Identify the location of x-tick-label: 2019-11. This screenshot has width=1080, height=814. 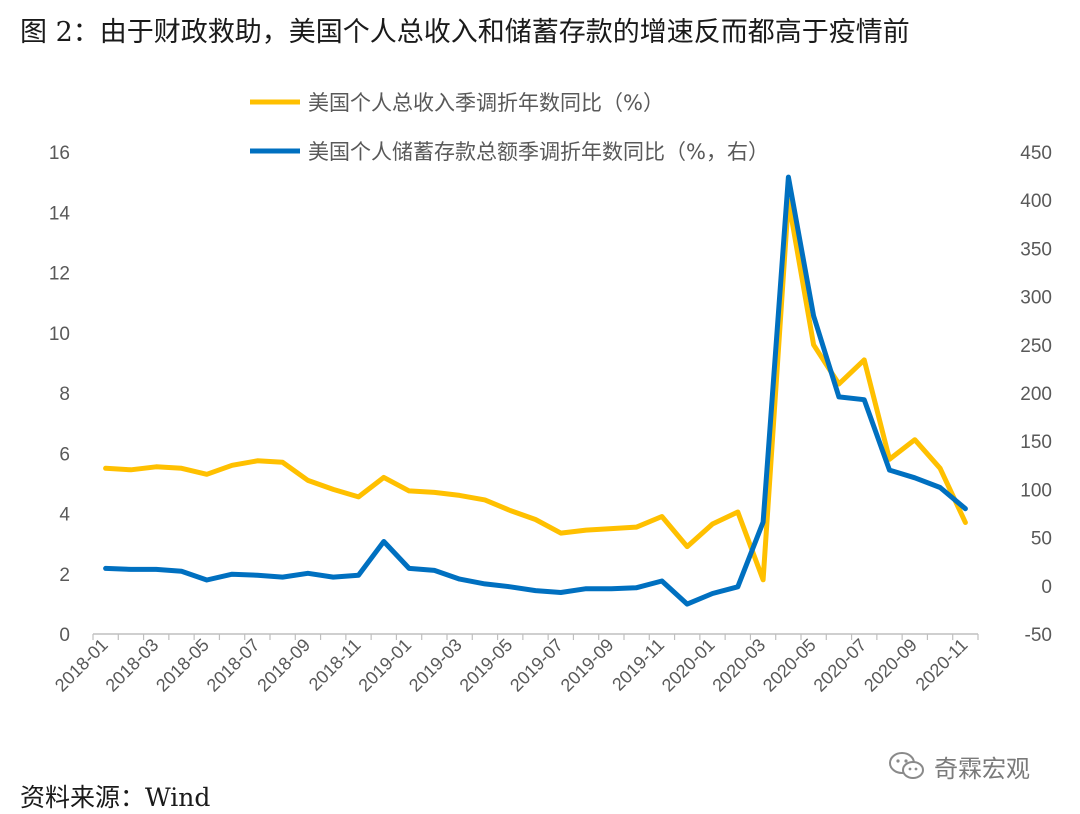
(638, 665).